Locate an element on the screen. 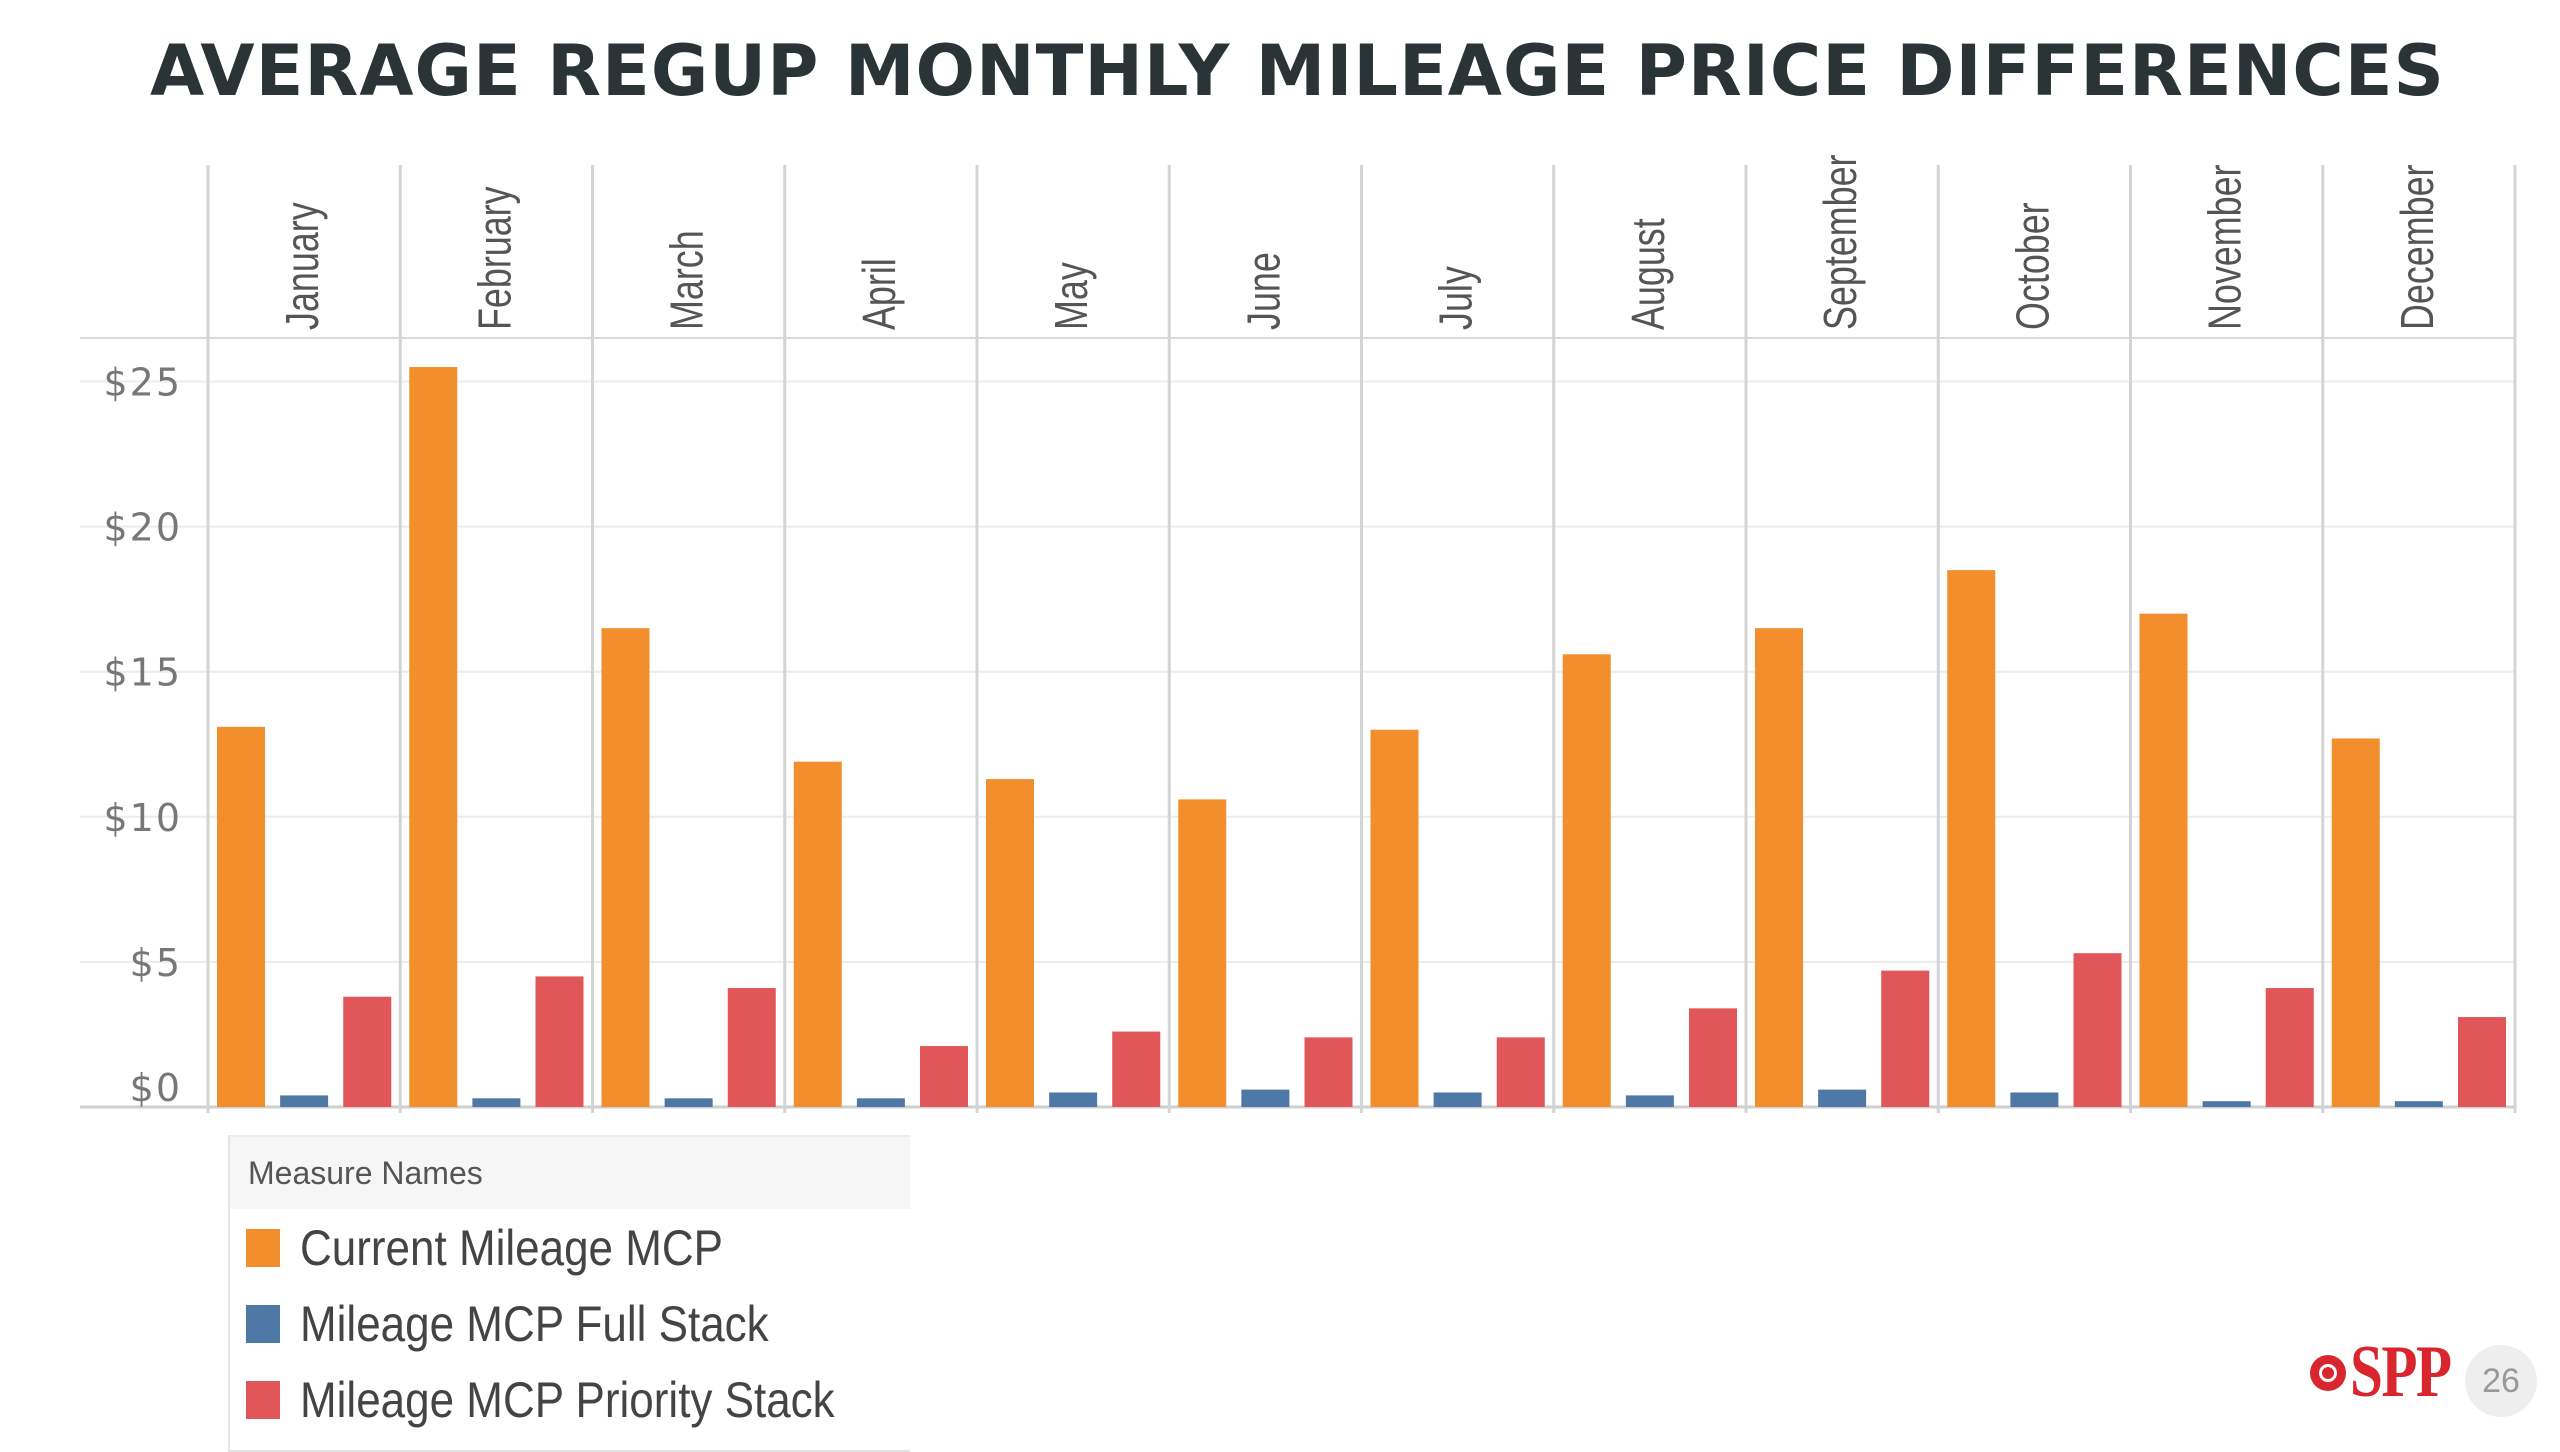  legend-item-current-mileage-mcp: Current Mileage MCP is located at coordinates (570, 1248).